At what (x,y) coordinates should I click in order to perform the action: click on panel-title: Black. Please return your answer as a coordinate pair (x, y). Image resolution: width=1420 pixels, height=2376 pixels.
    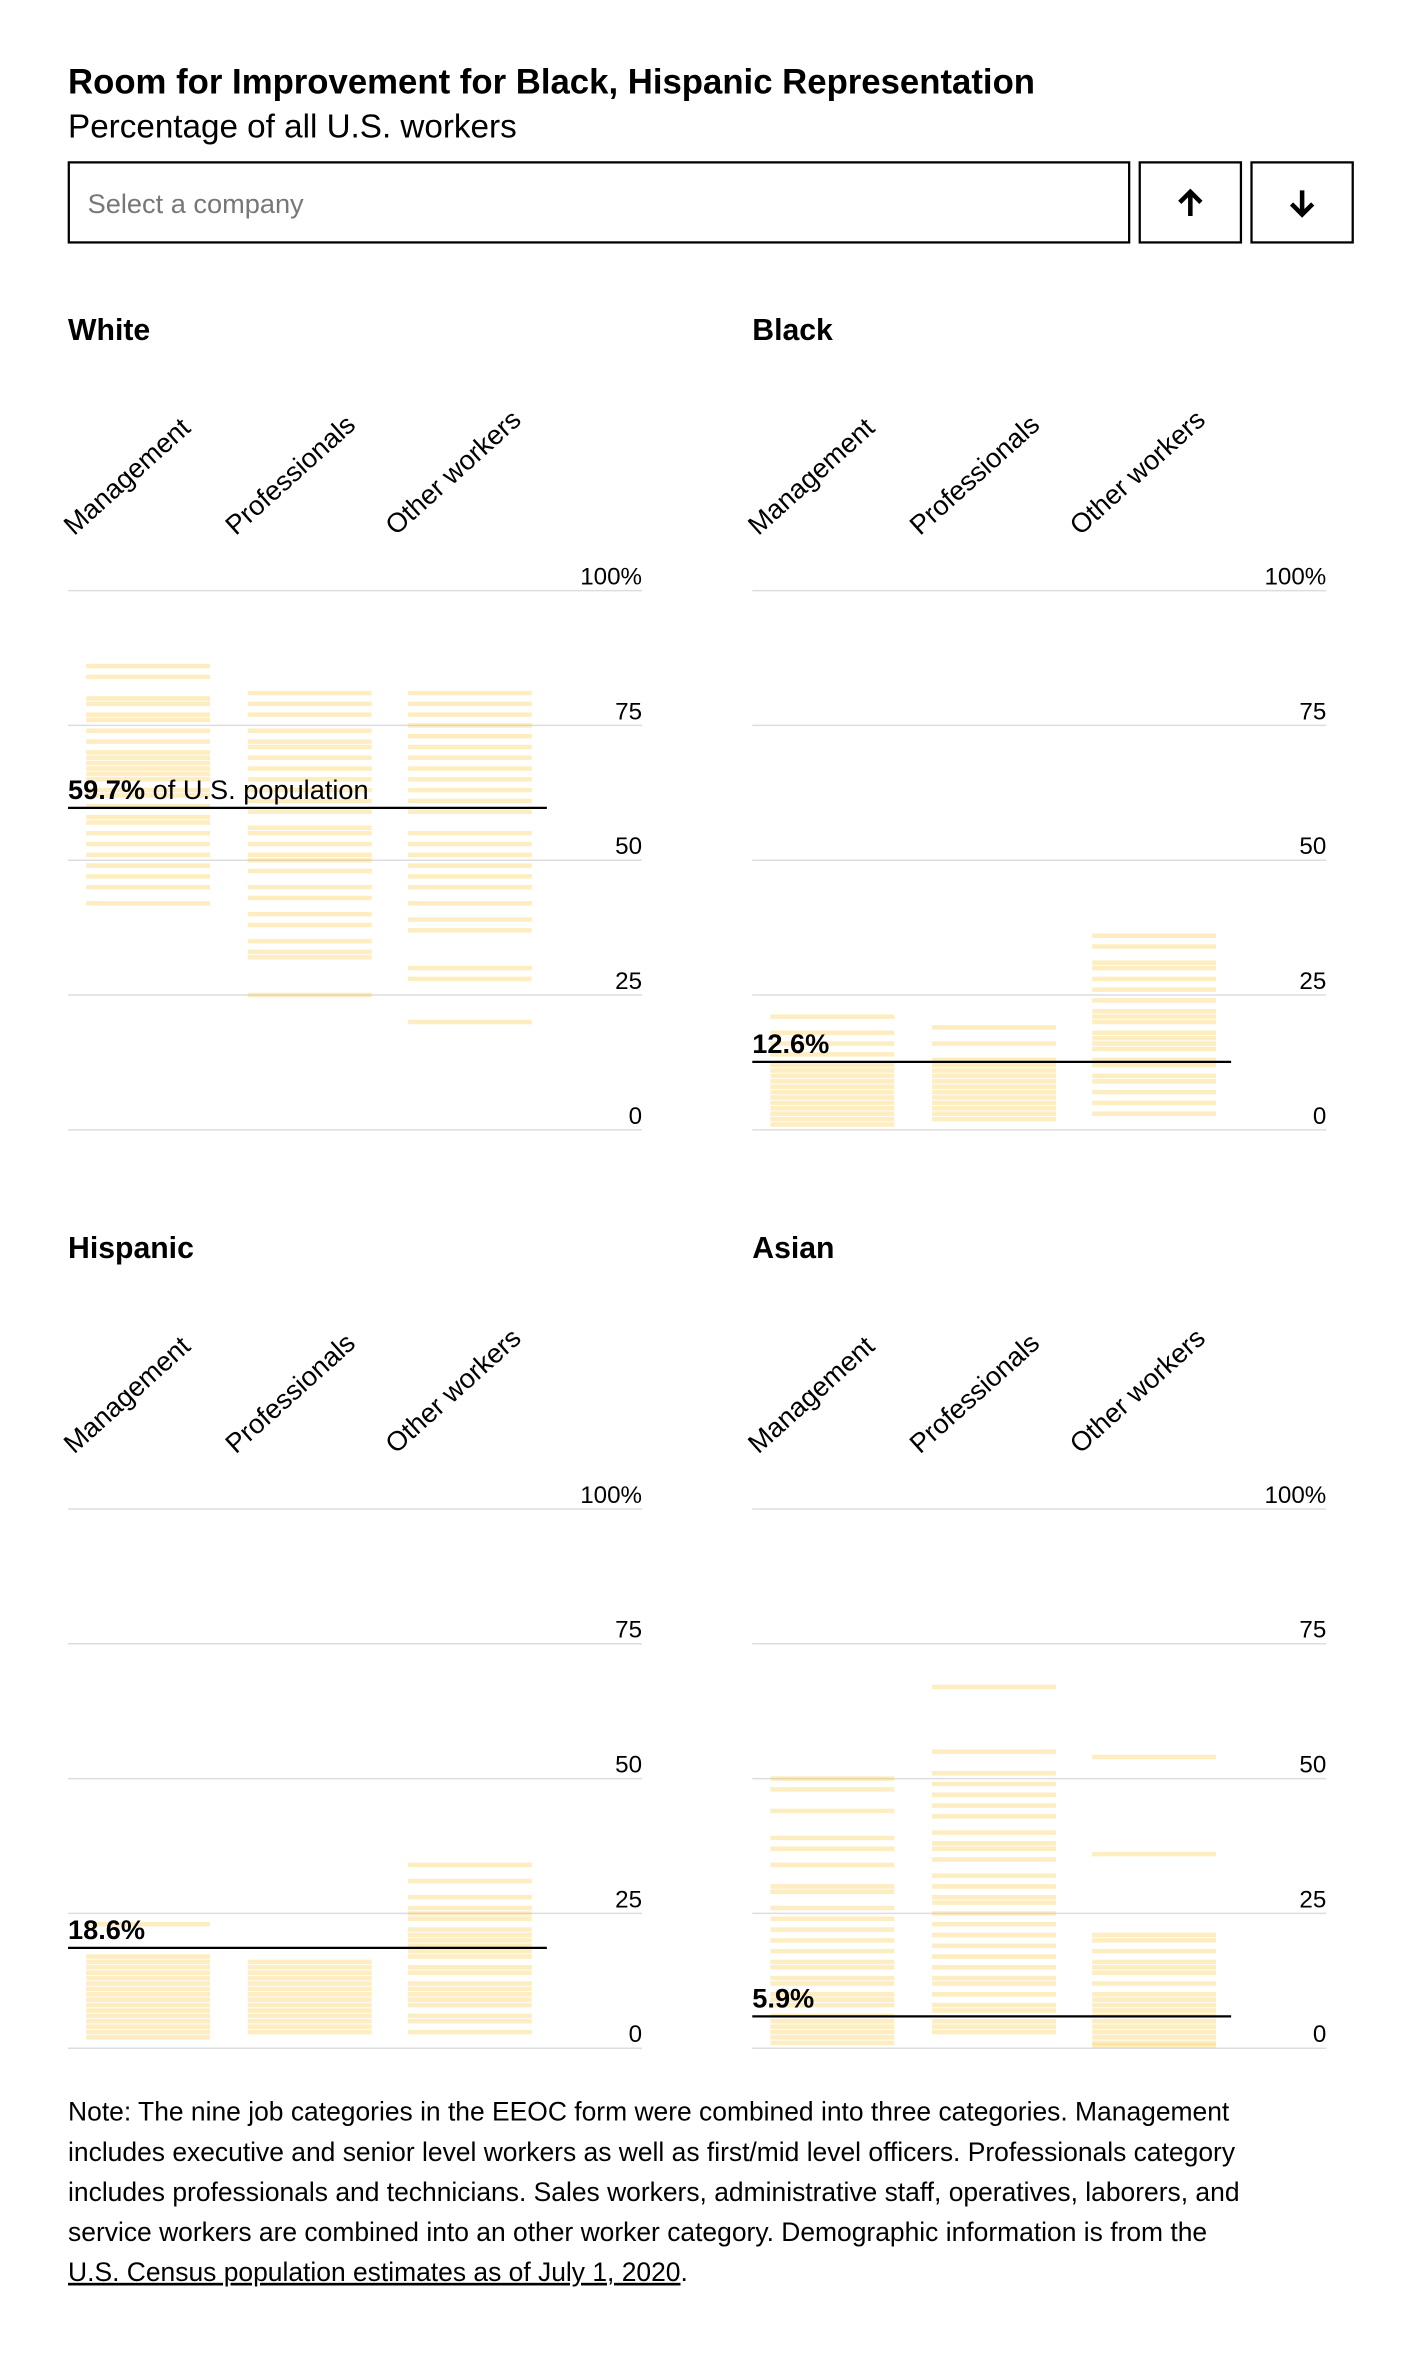
    Looking at the image, I should click on (792, 330).